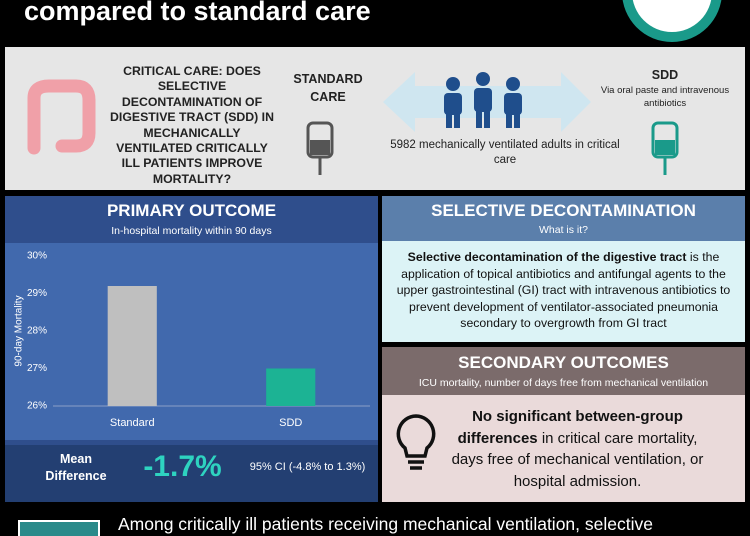 The height and width of the screenshot is (536, 750). I want to click on y-tick-label: 27%, so click(37, 368).